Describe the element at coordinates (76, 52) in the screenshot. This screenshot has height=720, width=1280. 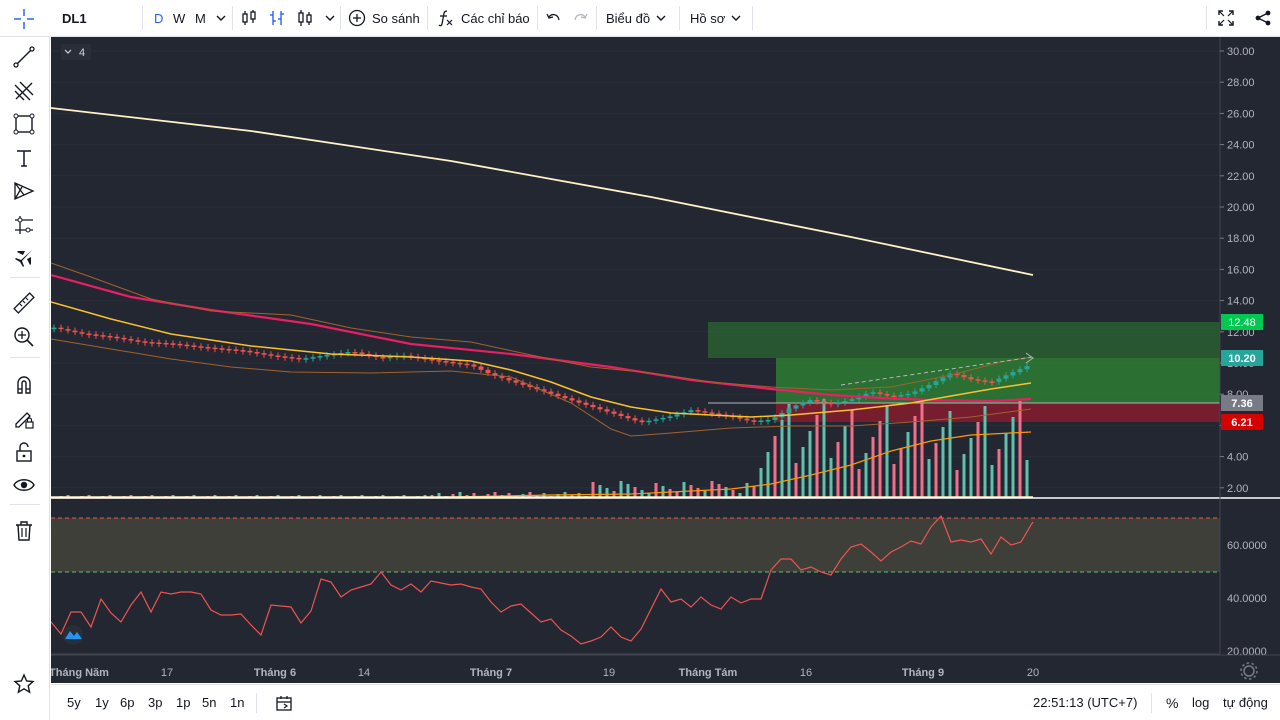
I see `legend-toggle: 4` at that location.